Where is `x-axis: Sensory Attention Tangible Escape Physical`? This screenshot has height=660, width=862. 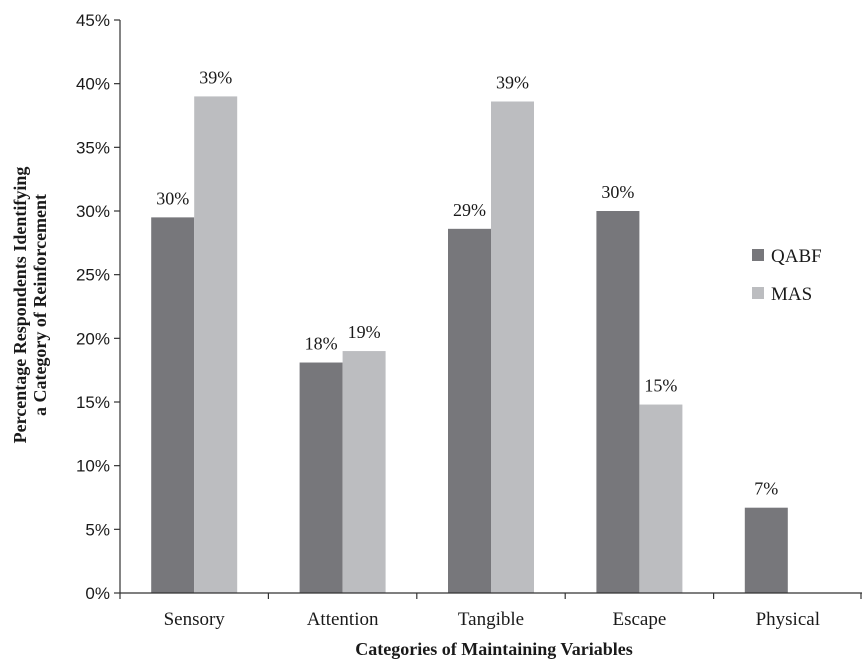
x-axis: Sensory Attention Tangible Escape Physical is located at coordinates (490, 611).